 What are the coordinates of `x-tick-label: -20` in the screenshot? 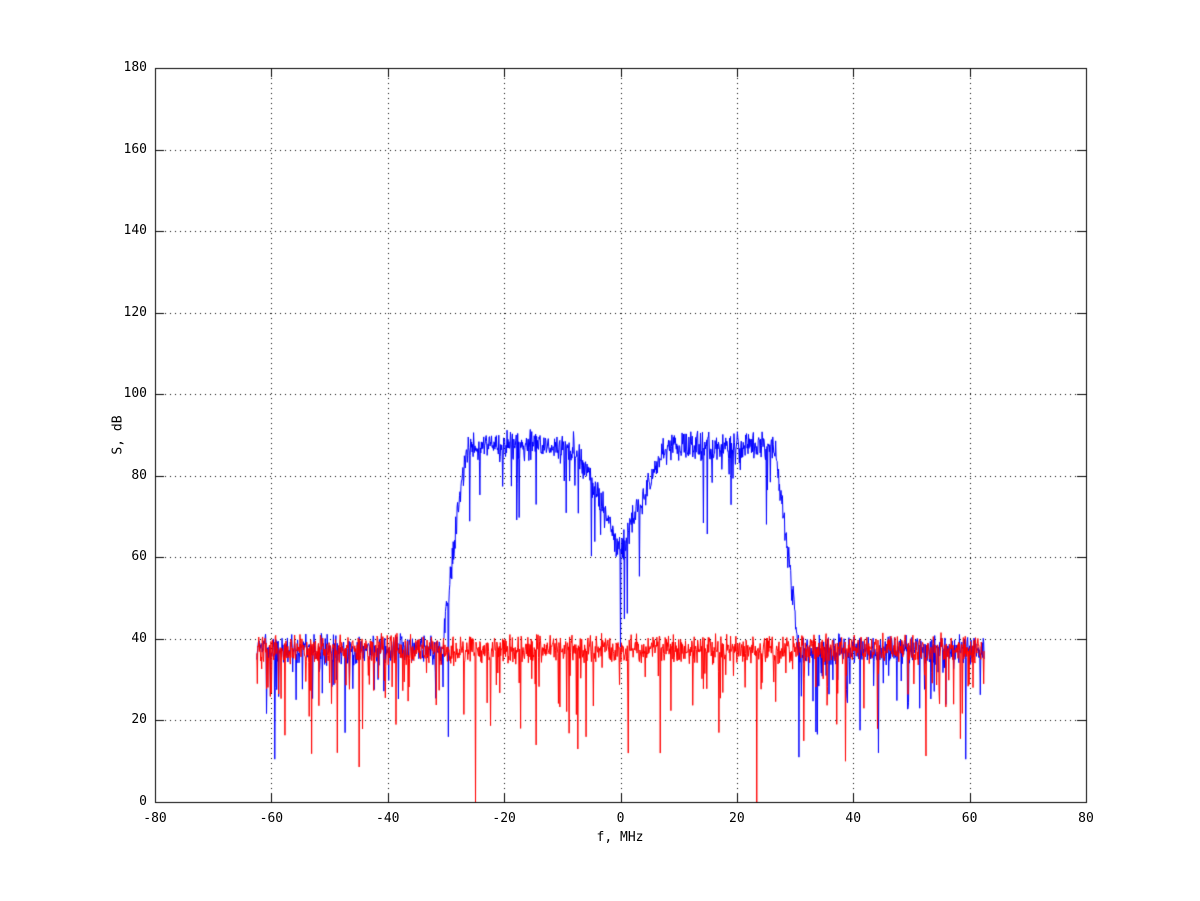 It's located at (504, 818).